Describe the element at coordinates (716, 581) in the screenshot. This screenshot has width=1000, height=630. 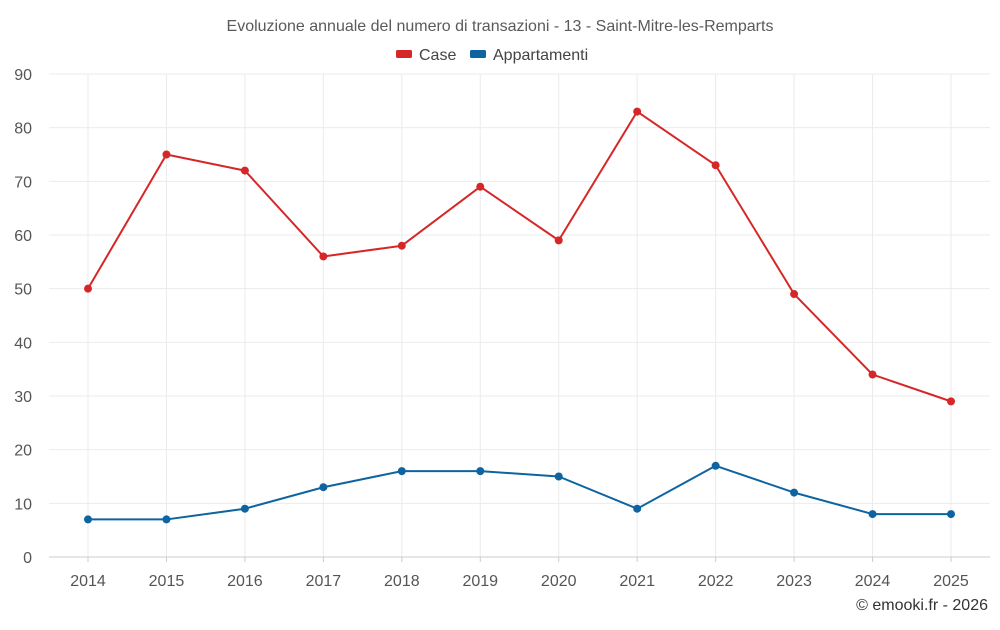
I see `x-tick-label: 2022` at that location.